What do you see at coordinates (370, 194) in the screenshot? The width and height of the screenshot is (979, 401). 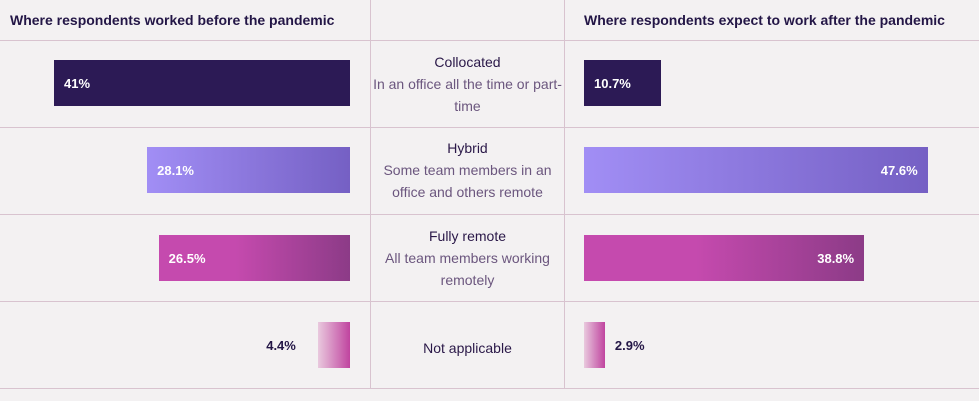 I see `divider-left` at bounding box center [370, 194].